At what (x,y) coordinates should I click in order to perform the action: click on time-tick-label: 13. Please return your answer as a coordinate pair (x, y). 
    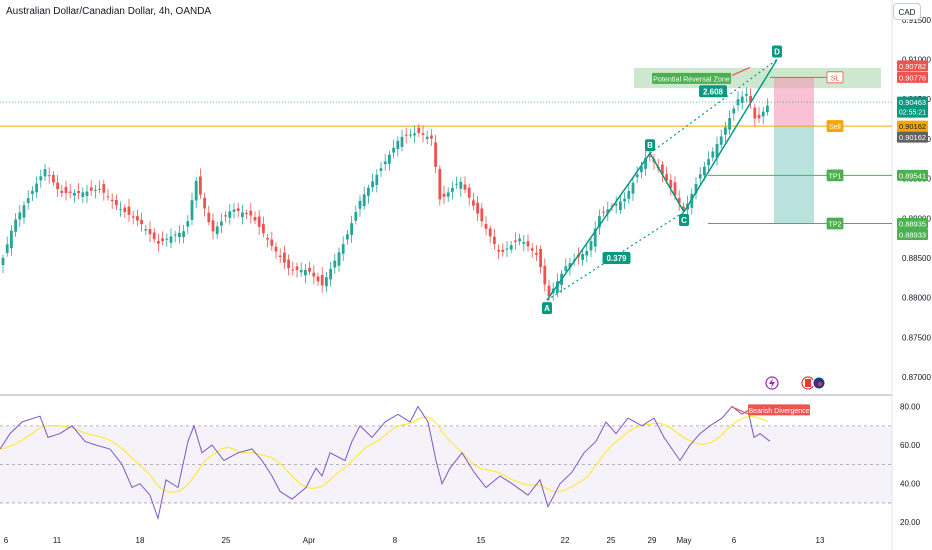
    Looking at the image, I should click on (820, 540).